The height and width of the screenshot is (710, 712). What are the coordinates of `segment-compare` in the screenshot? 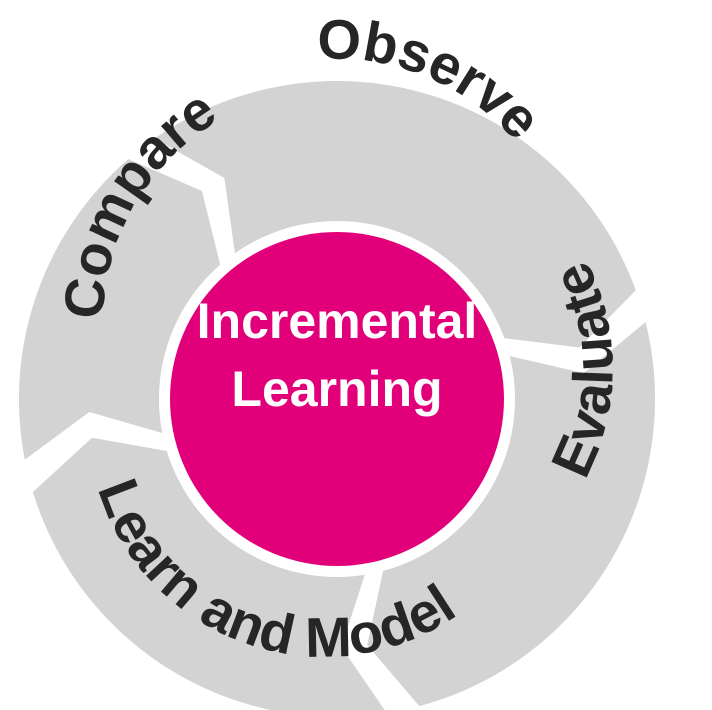 It's located at (120, 309).